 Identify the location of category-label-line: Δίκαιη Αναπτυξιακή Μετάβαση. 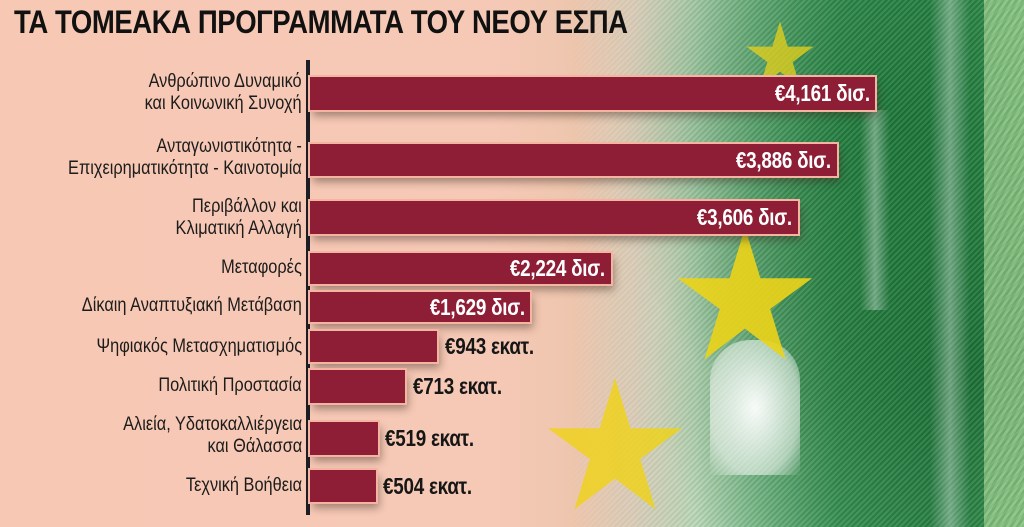
(192, 305).